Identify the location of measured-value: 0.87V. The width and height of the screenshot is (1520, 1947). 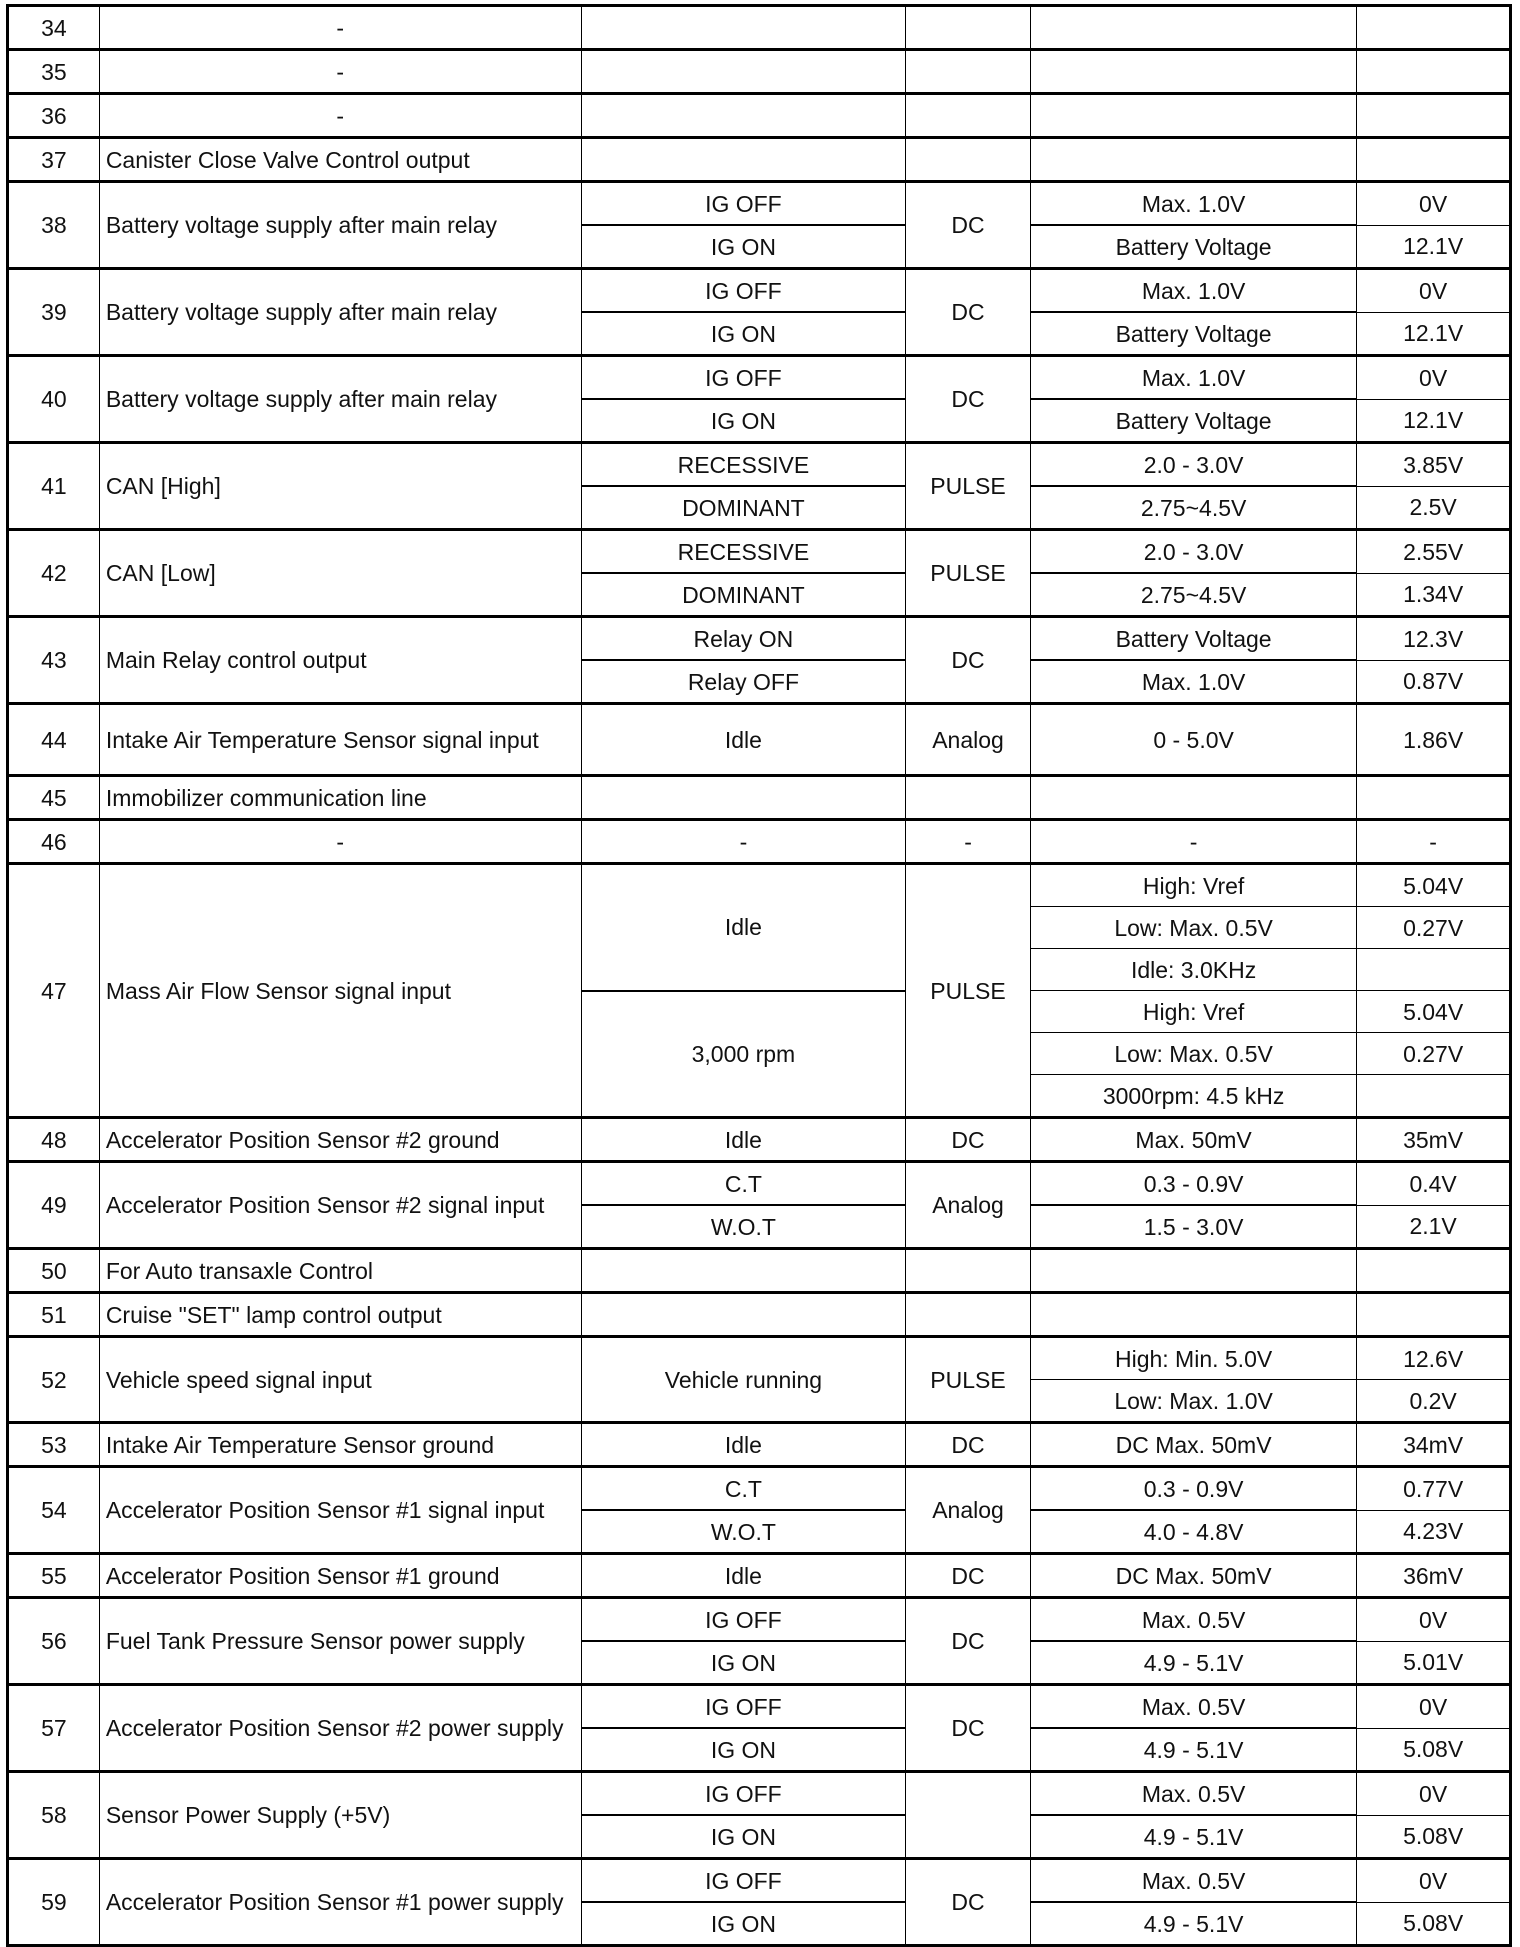
(1433, 681).